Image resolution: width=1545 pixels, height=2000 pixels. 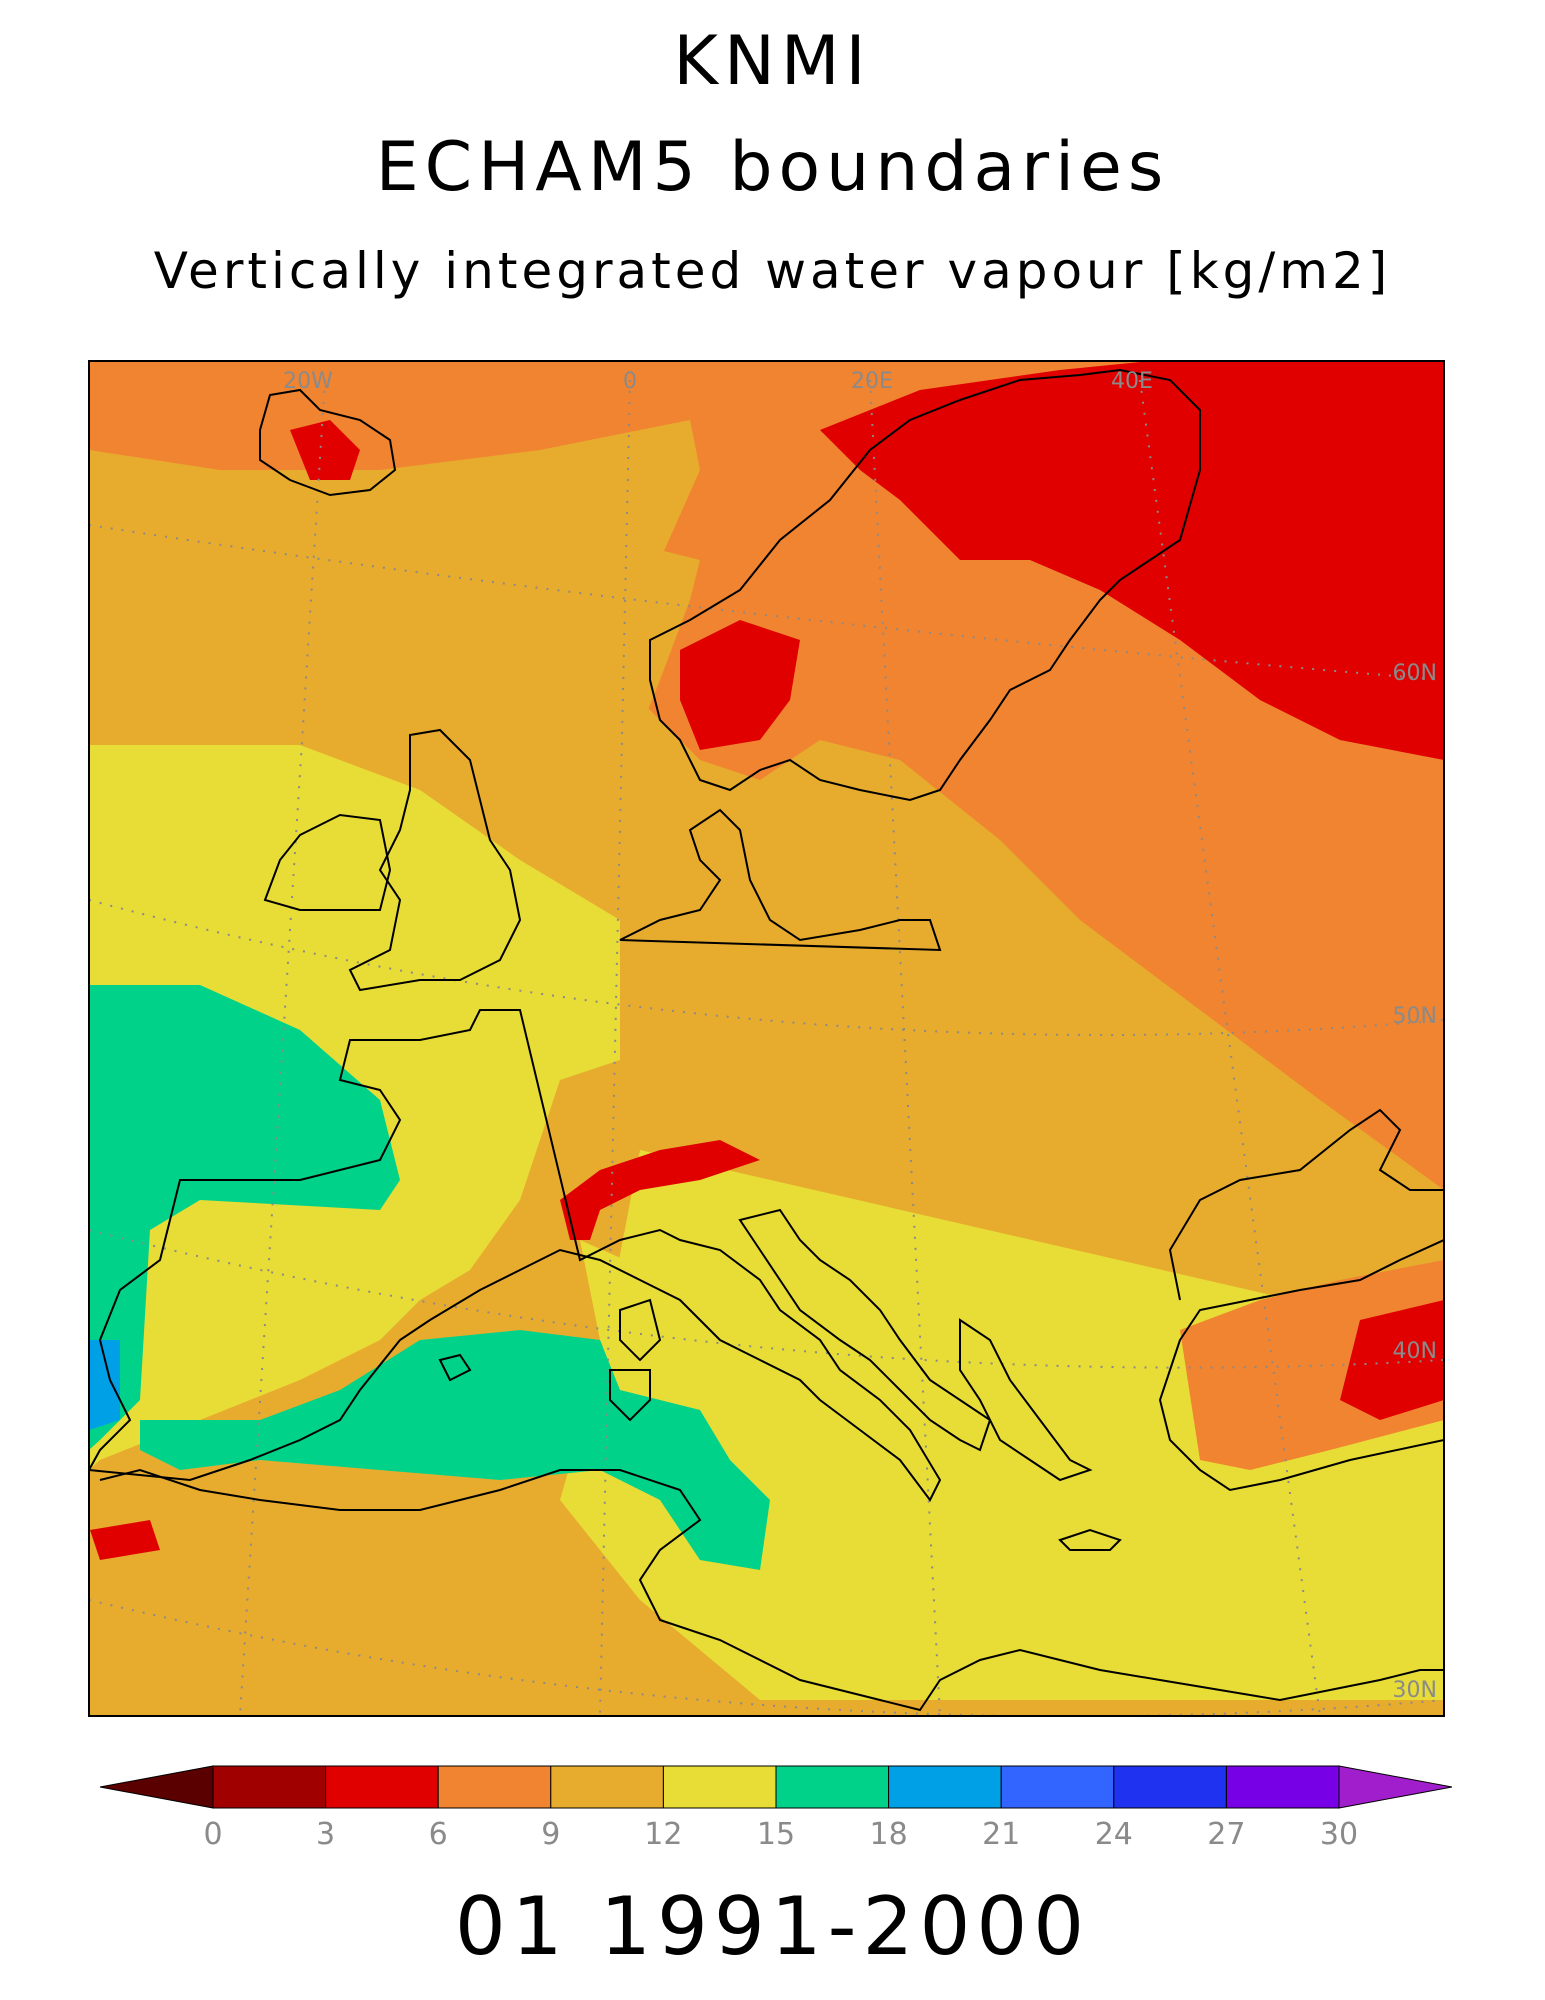 I want to click on label-lon-20w: 20W, so click(x=308, y=381).